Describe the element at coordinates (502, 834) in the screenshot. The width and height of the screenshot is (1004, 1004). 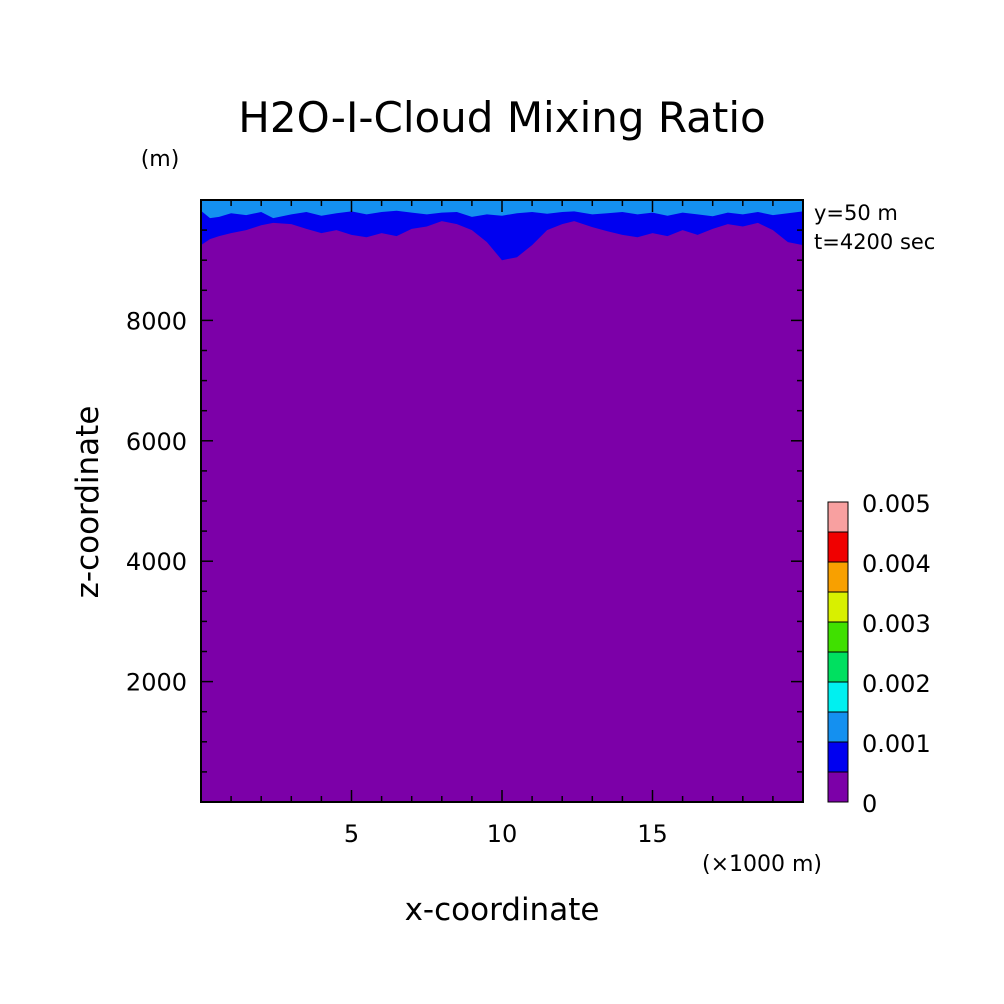
I see `x-tick-label: 10` at that location.